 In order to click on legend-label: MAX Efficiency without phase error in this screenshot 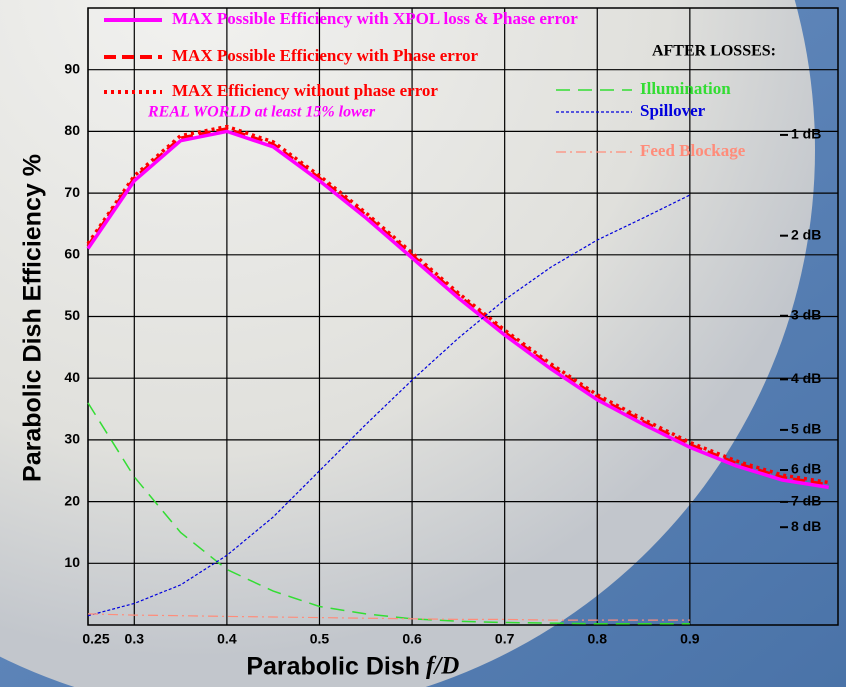, I will do `click(305, 90)`.